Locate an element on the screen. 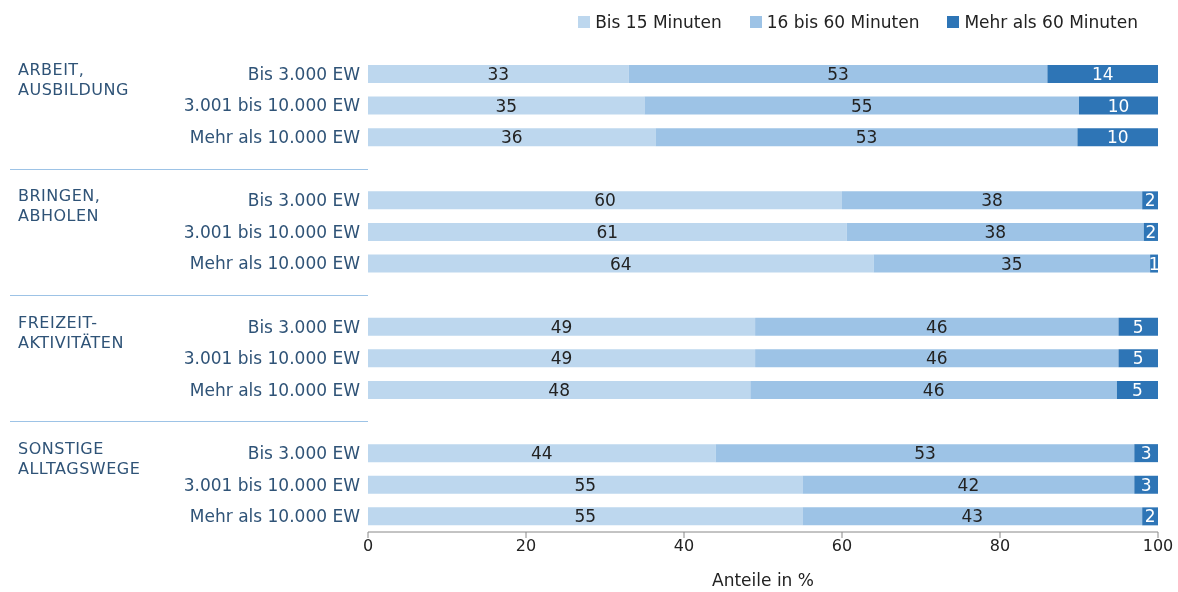 The width and height of the screenshot is (1178, 592). legend-label: Mehr als 60 Minuten is located at coordinates (1051, 22).